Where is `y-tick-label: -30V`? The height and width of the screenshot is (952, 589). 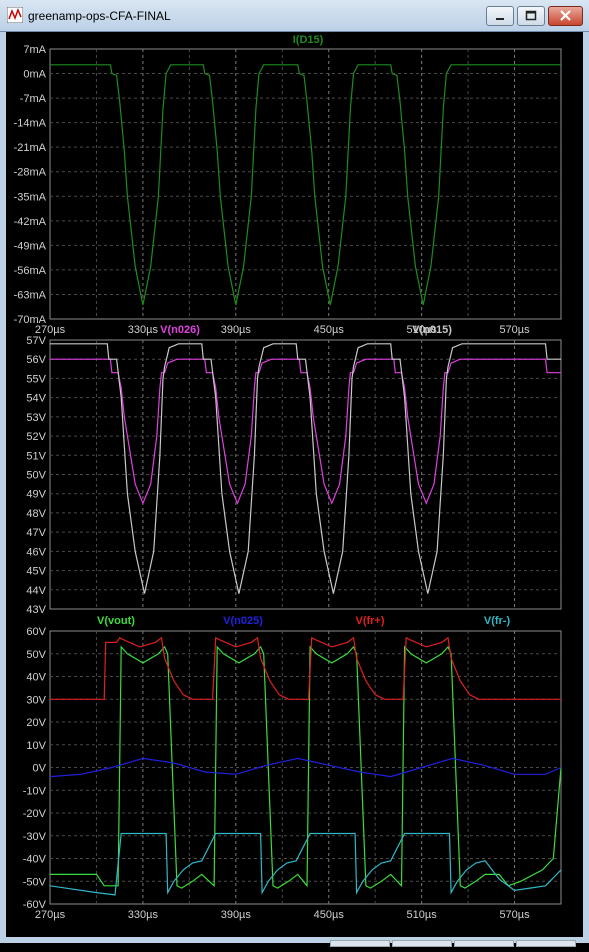
y-tick-label: -30V is located at coordinates (35, 837).